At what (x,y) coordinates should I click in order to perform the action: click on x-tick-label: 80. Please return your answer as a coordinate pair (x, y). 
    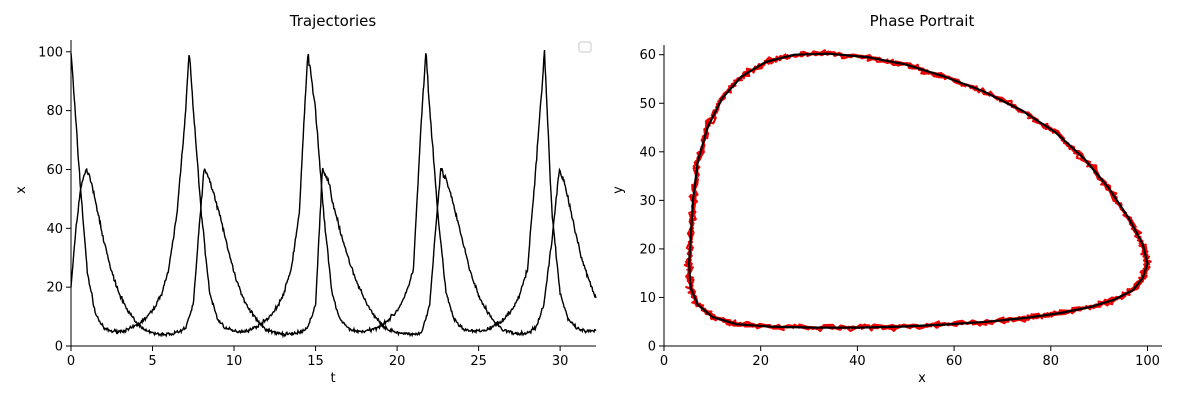
    Looking at the image, I should click on (1051, 361).